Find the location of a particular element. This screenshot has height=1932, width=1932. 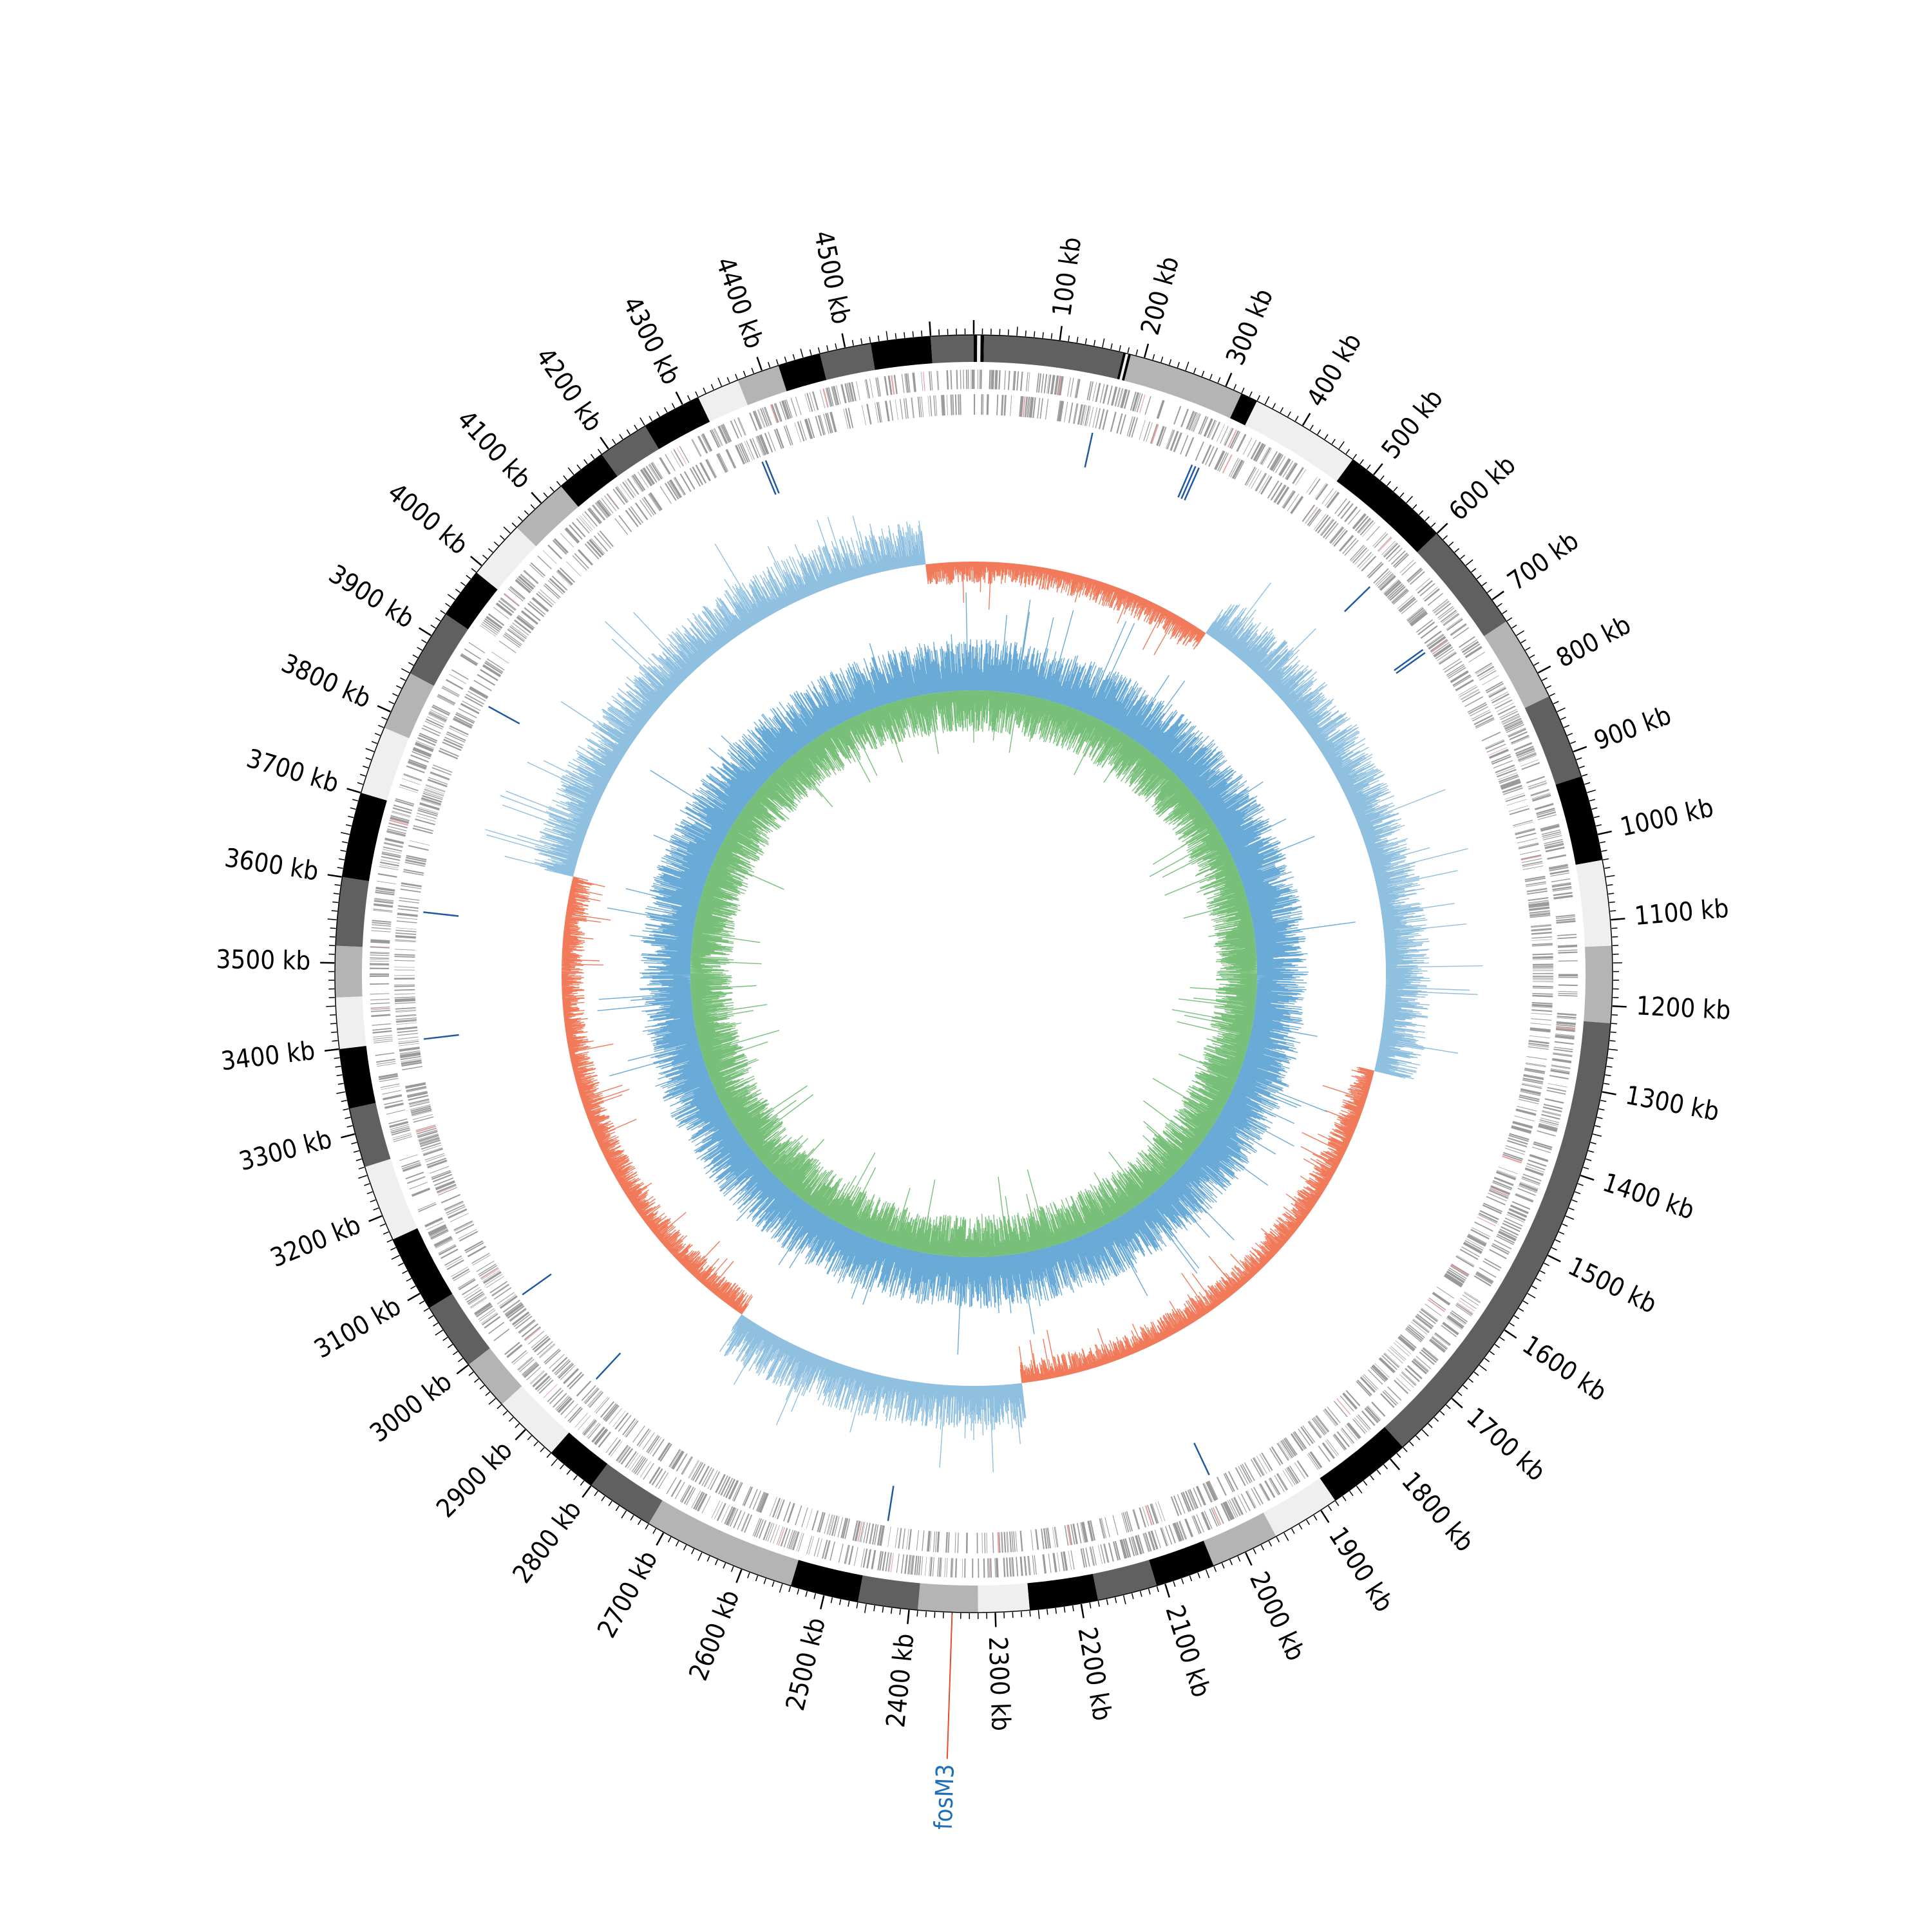

tick-label: 400 kb is located at coordinates (1335, 370).